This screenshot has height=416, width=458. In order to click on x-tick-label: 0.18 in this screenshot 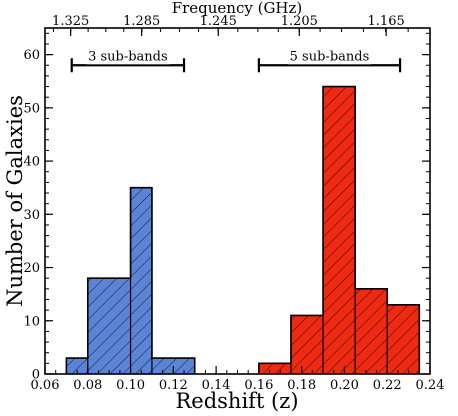, I will do `click(301, 385)`.